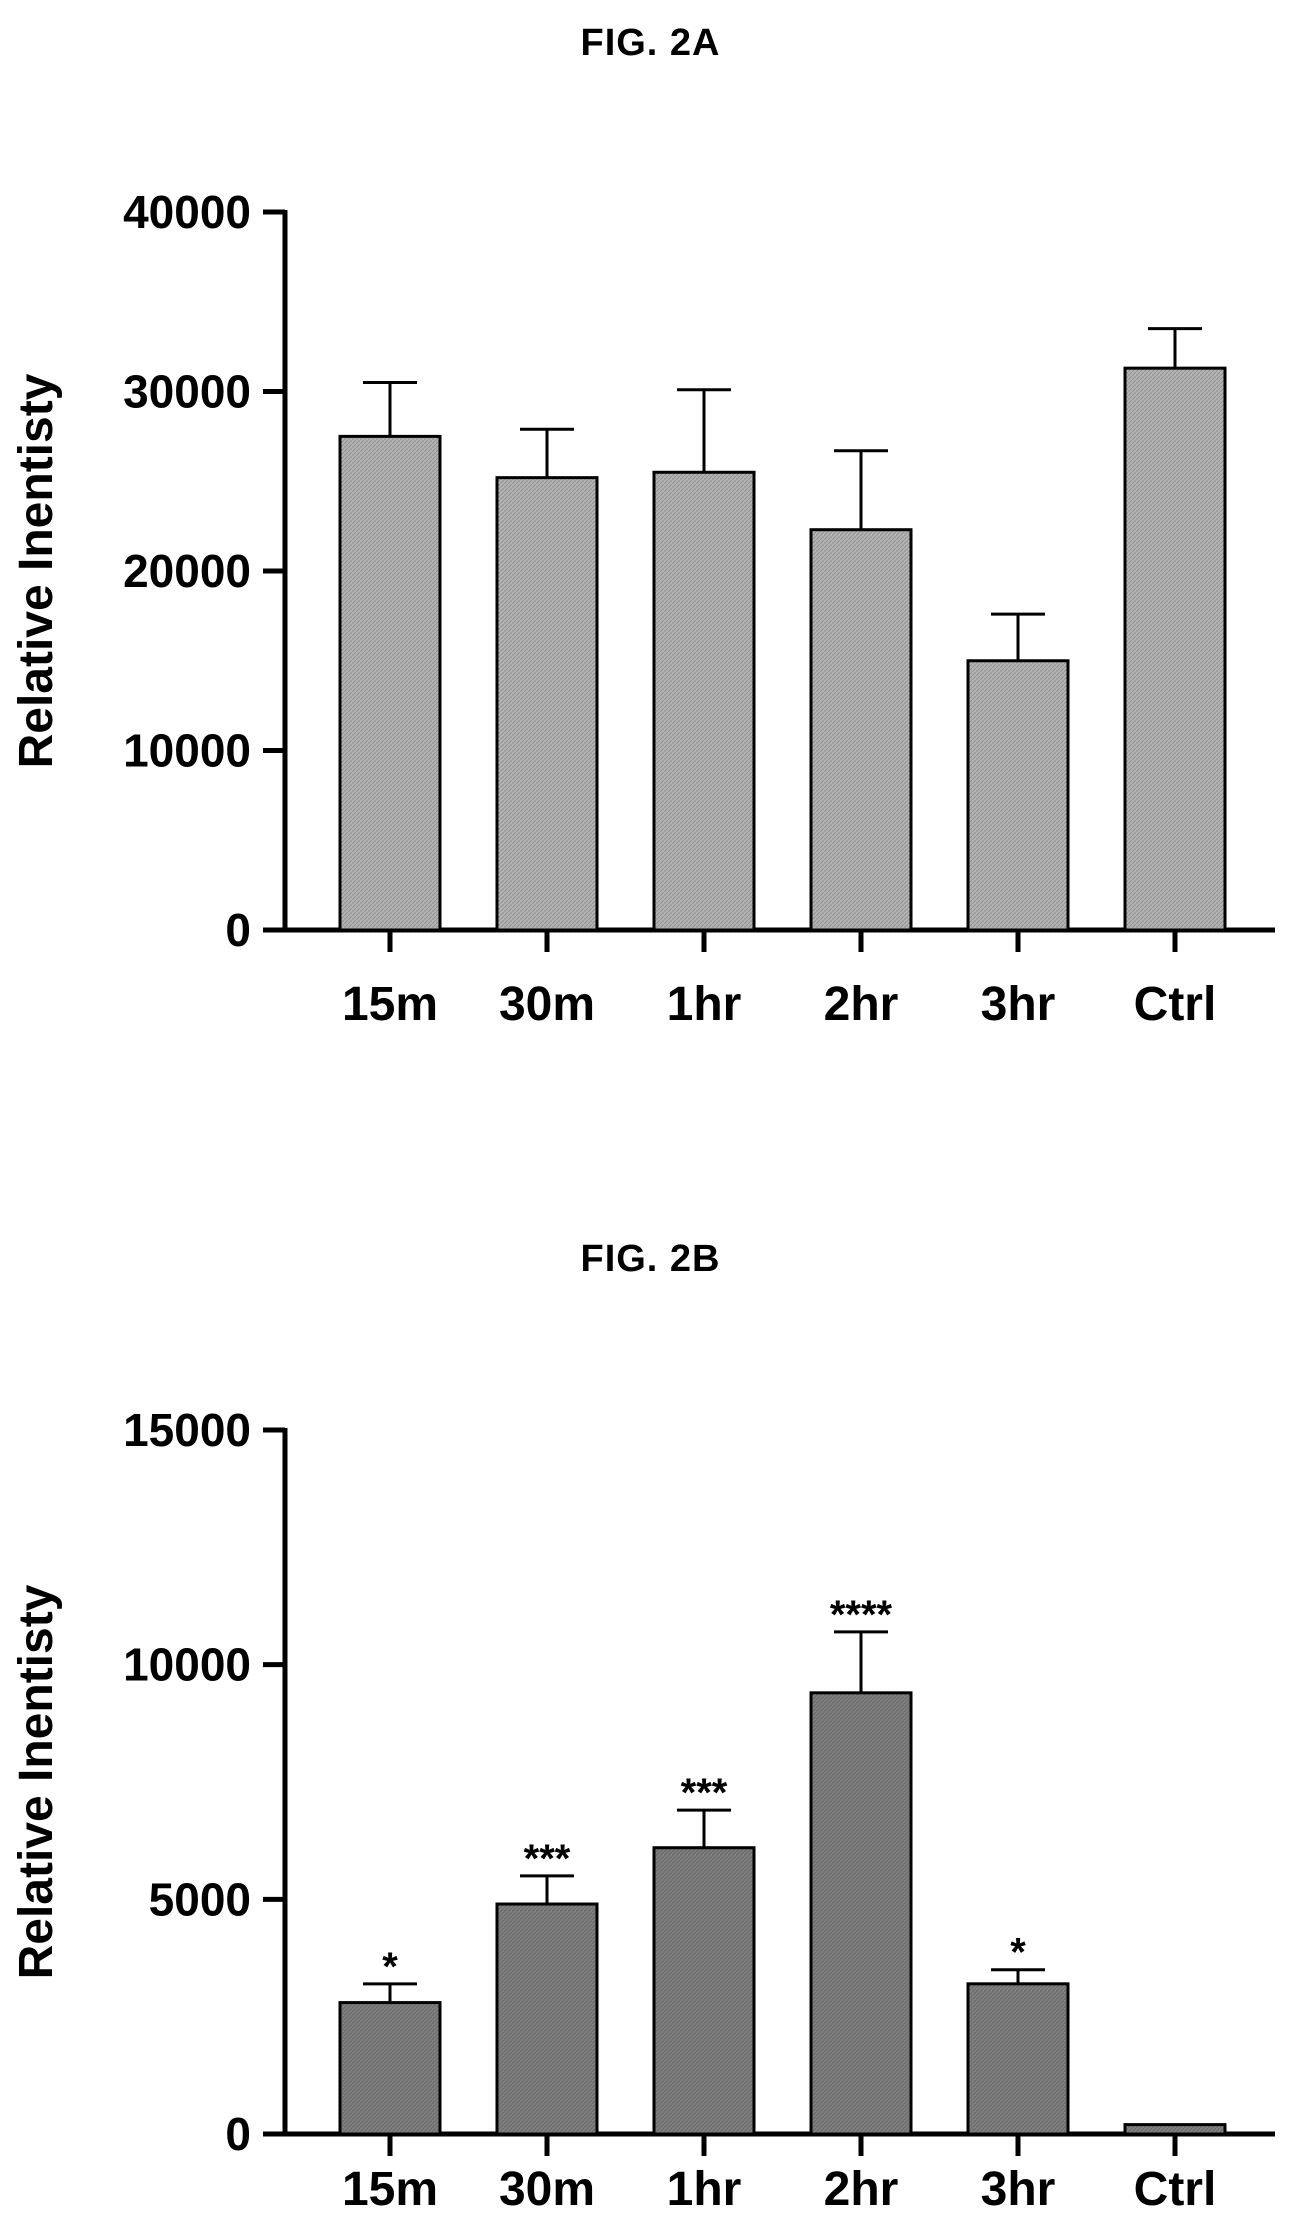 The image size is (1301, 2224). What do you see at coordinates (200, 1899) in the screenshot?
I see `y-tick-label: 5000` at bounding box center [200, 1899].